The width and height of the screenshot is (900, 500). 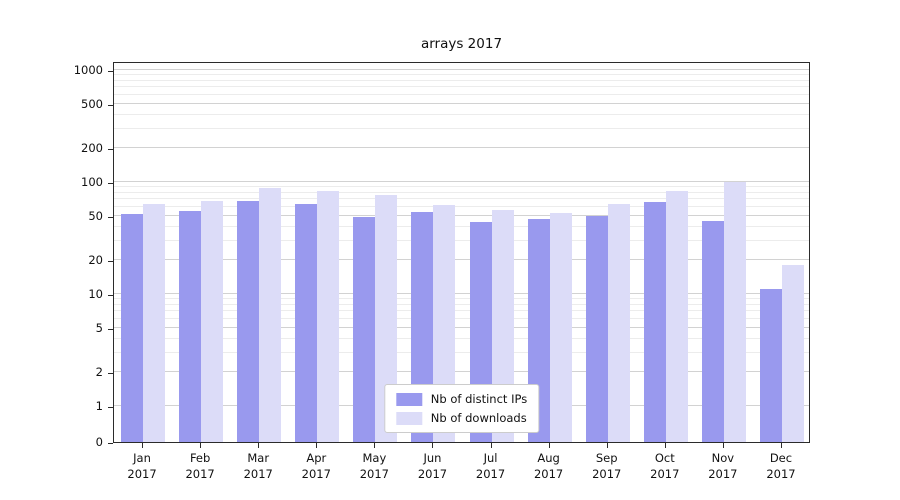 What do you see at coordinates (490, 466) in the screenshot?
I see `x-tick-label: Jul 2017` at bounding box center [490, 466].